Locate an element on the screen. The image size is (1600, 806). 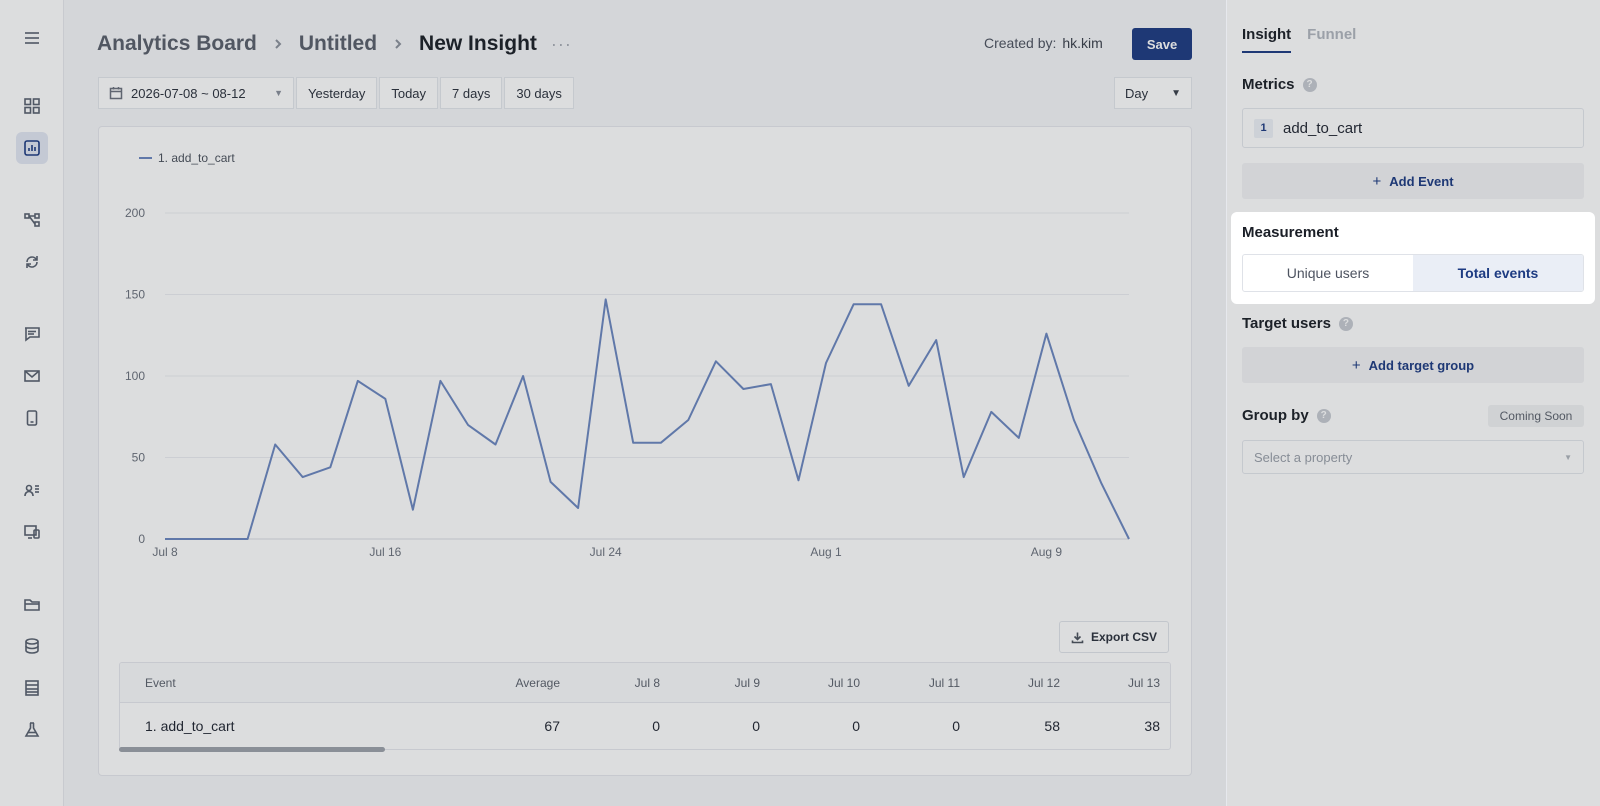
y-tick-label: 150 is located at coordinates (135, 295).